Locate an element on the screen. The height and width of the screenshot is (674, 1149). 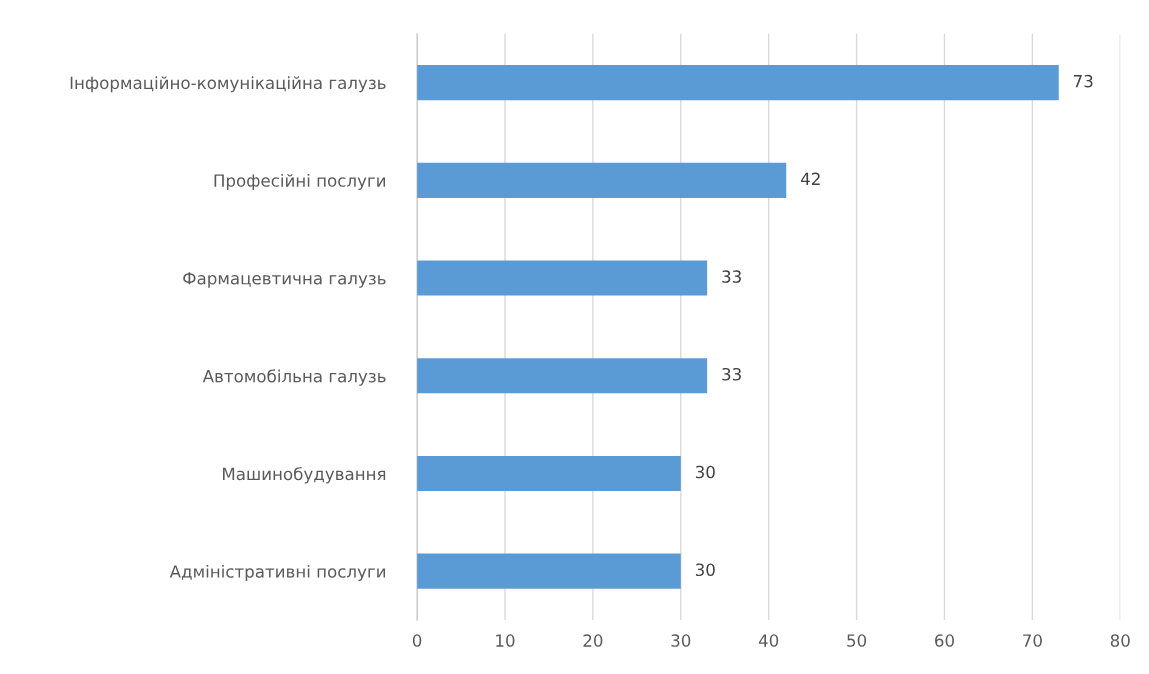
x-tick-label: 20 is located at coordinates (593, 640).